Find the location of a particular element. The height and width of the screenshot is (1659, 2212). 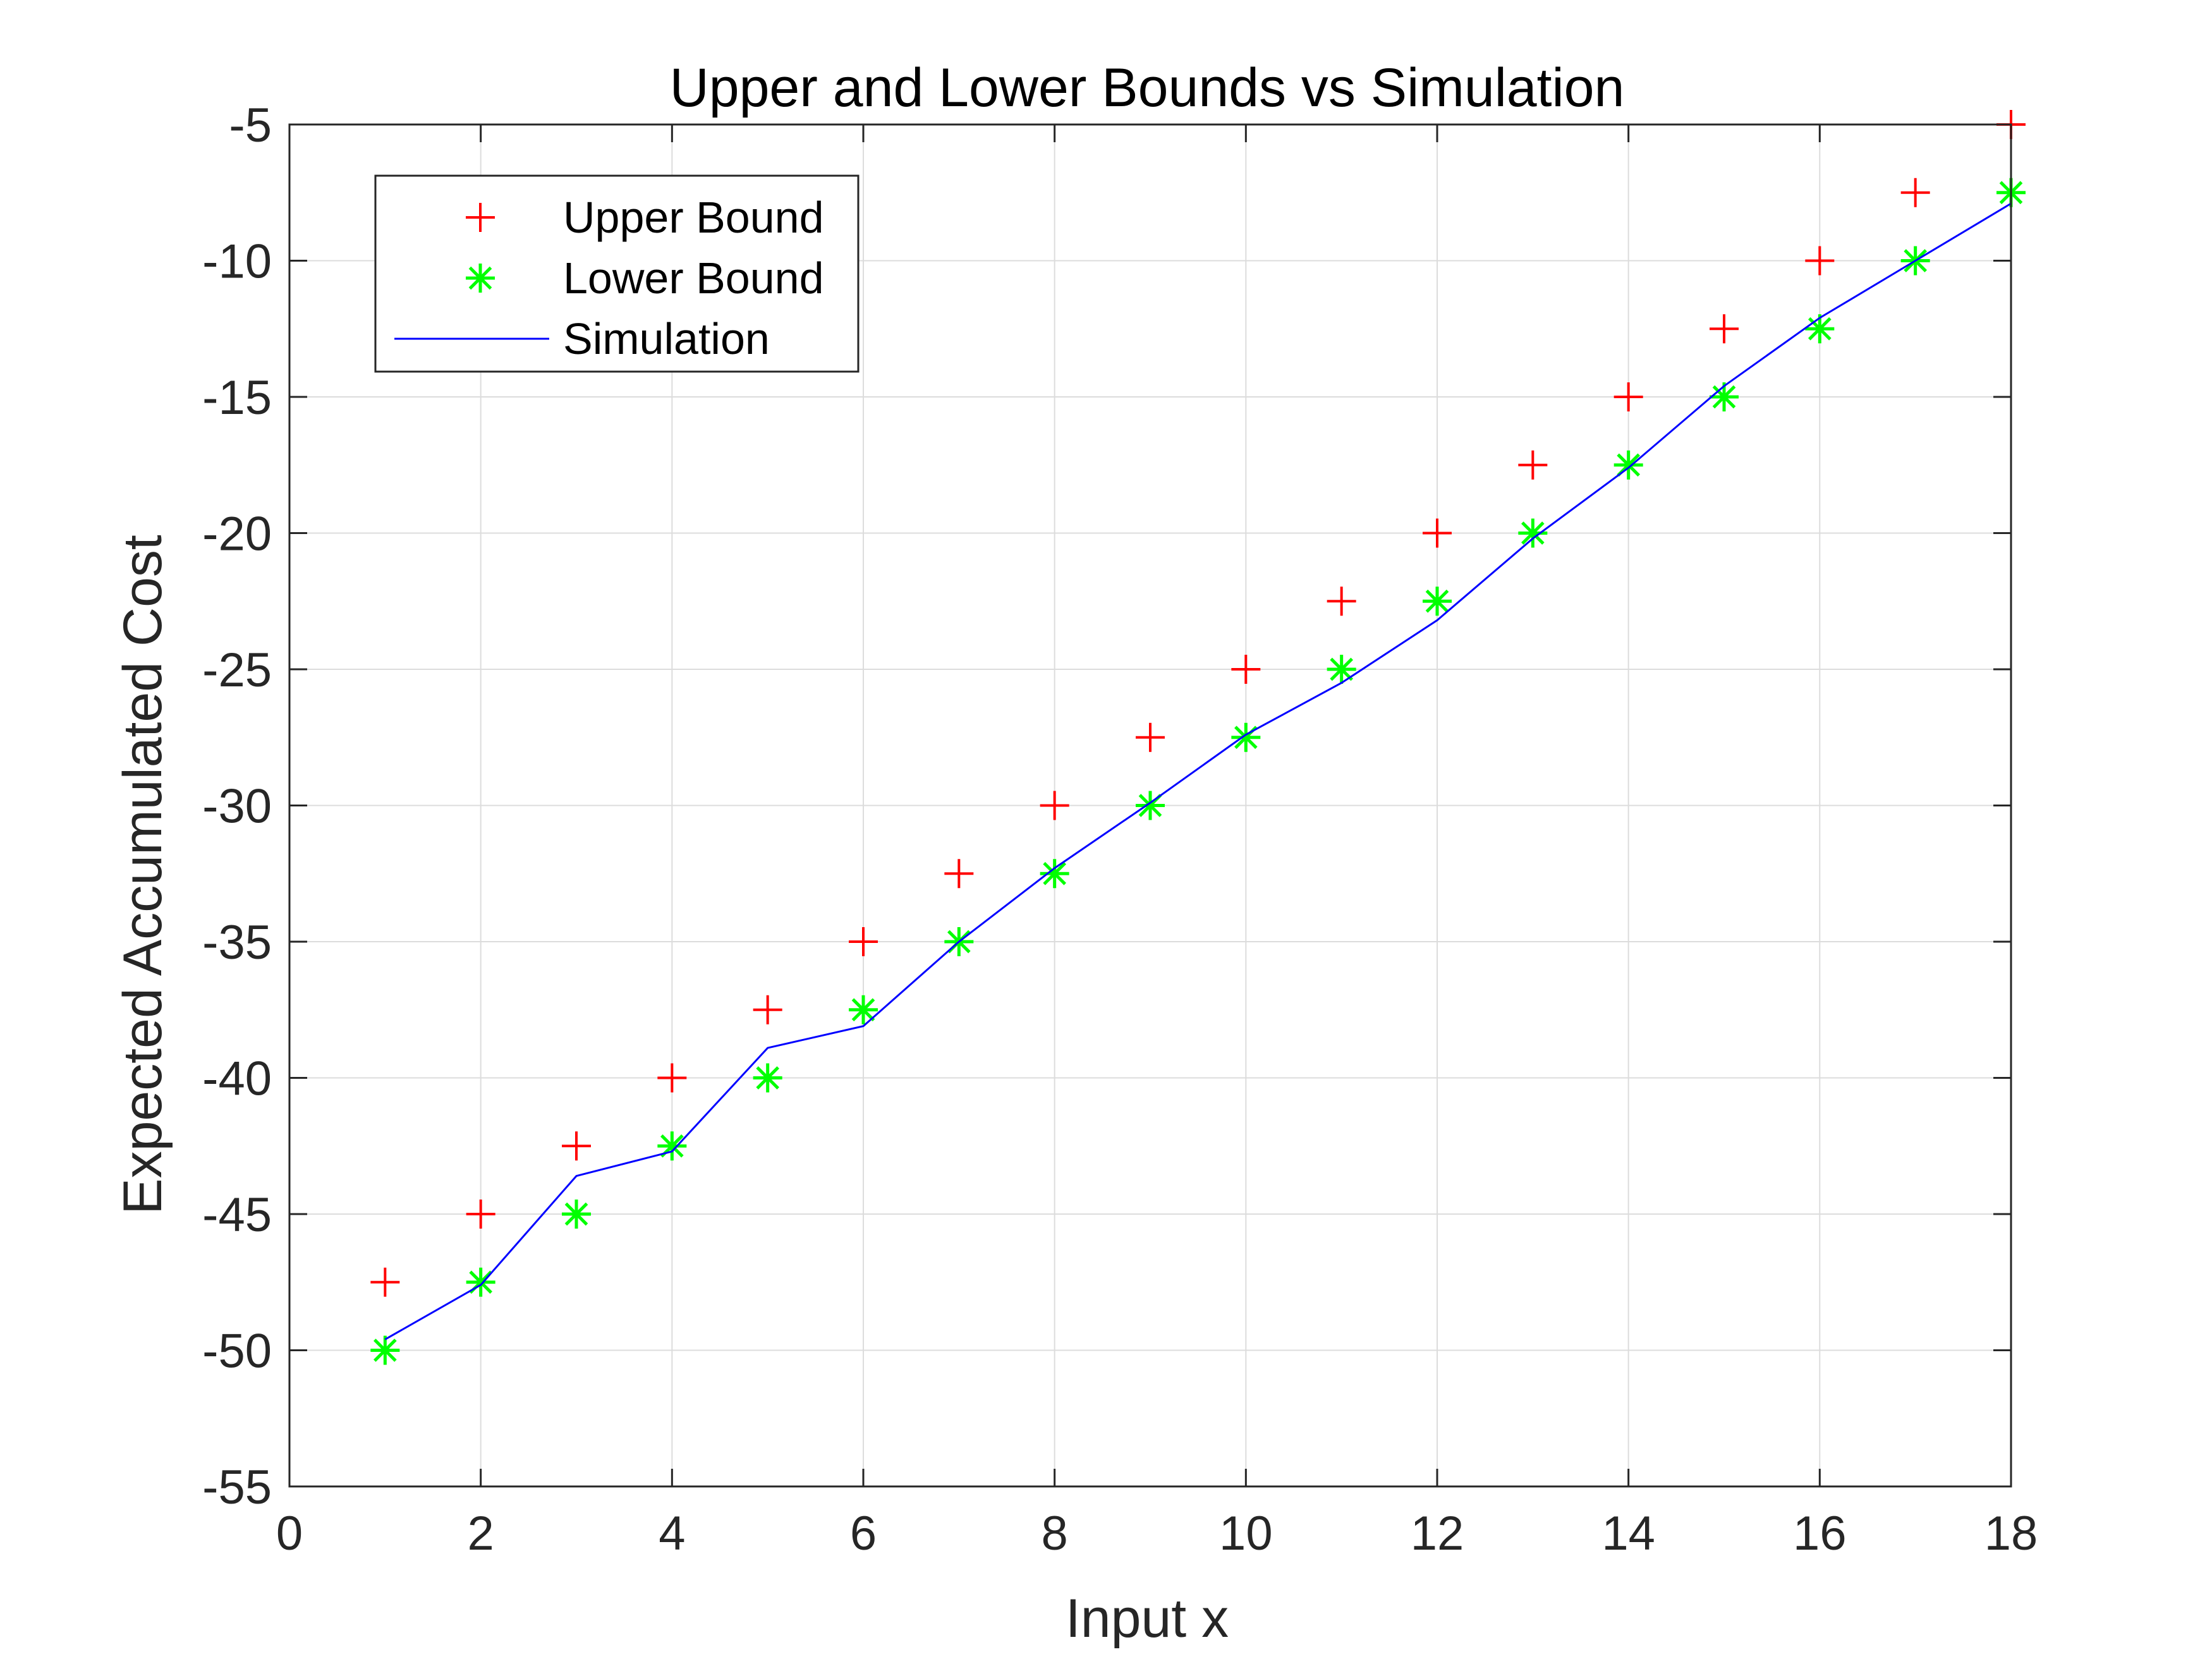

x-tick-label: 6 is located at coordinates (863, 1533).